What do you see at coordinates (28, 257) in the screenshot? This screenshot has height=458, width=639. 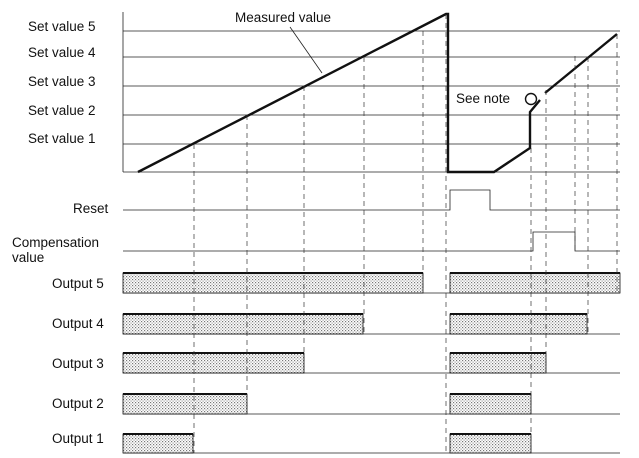 I see `compensation-label-line-2: value` at bounding box center [28, 257].